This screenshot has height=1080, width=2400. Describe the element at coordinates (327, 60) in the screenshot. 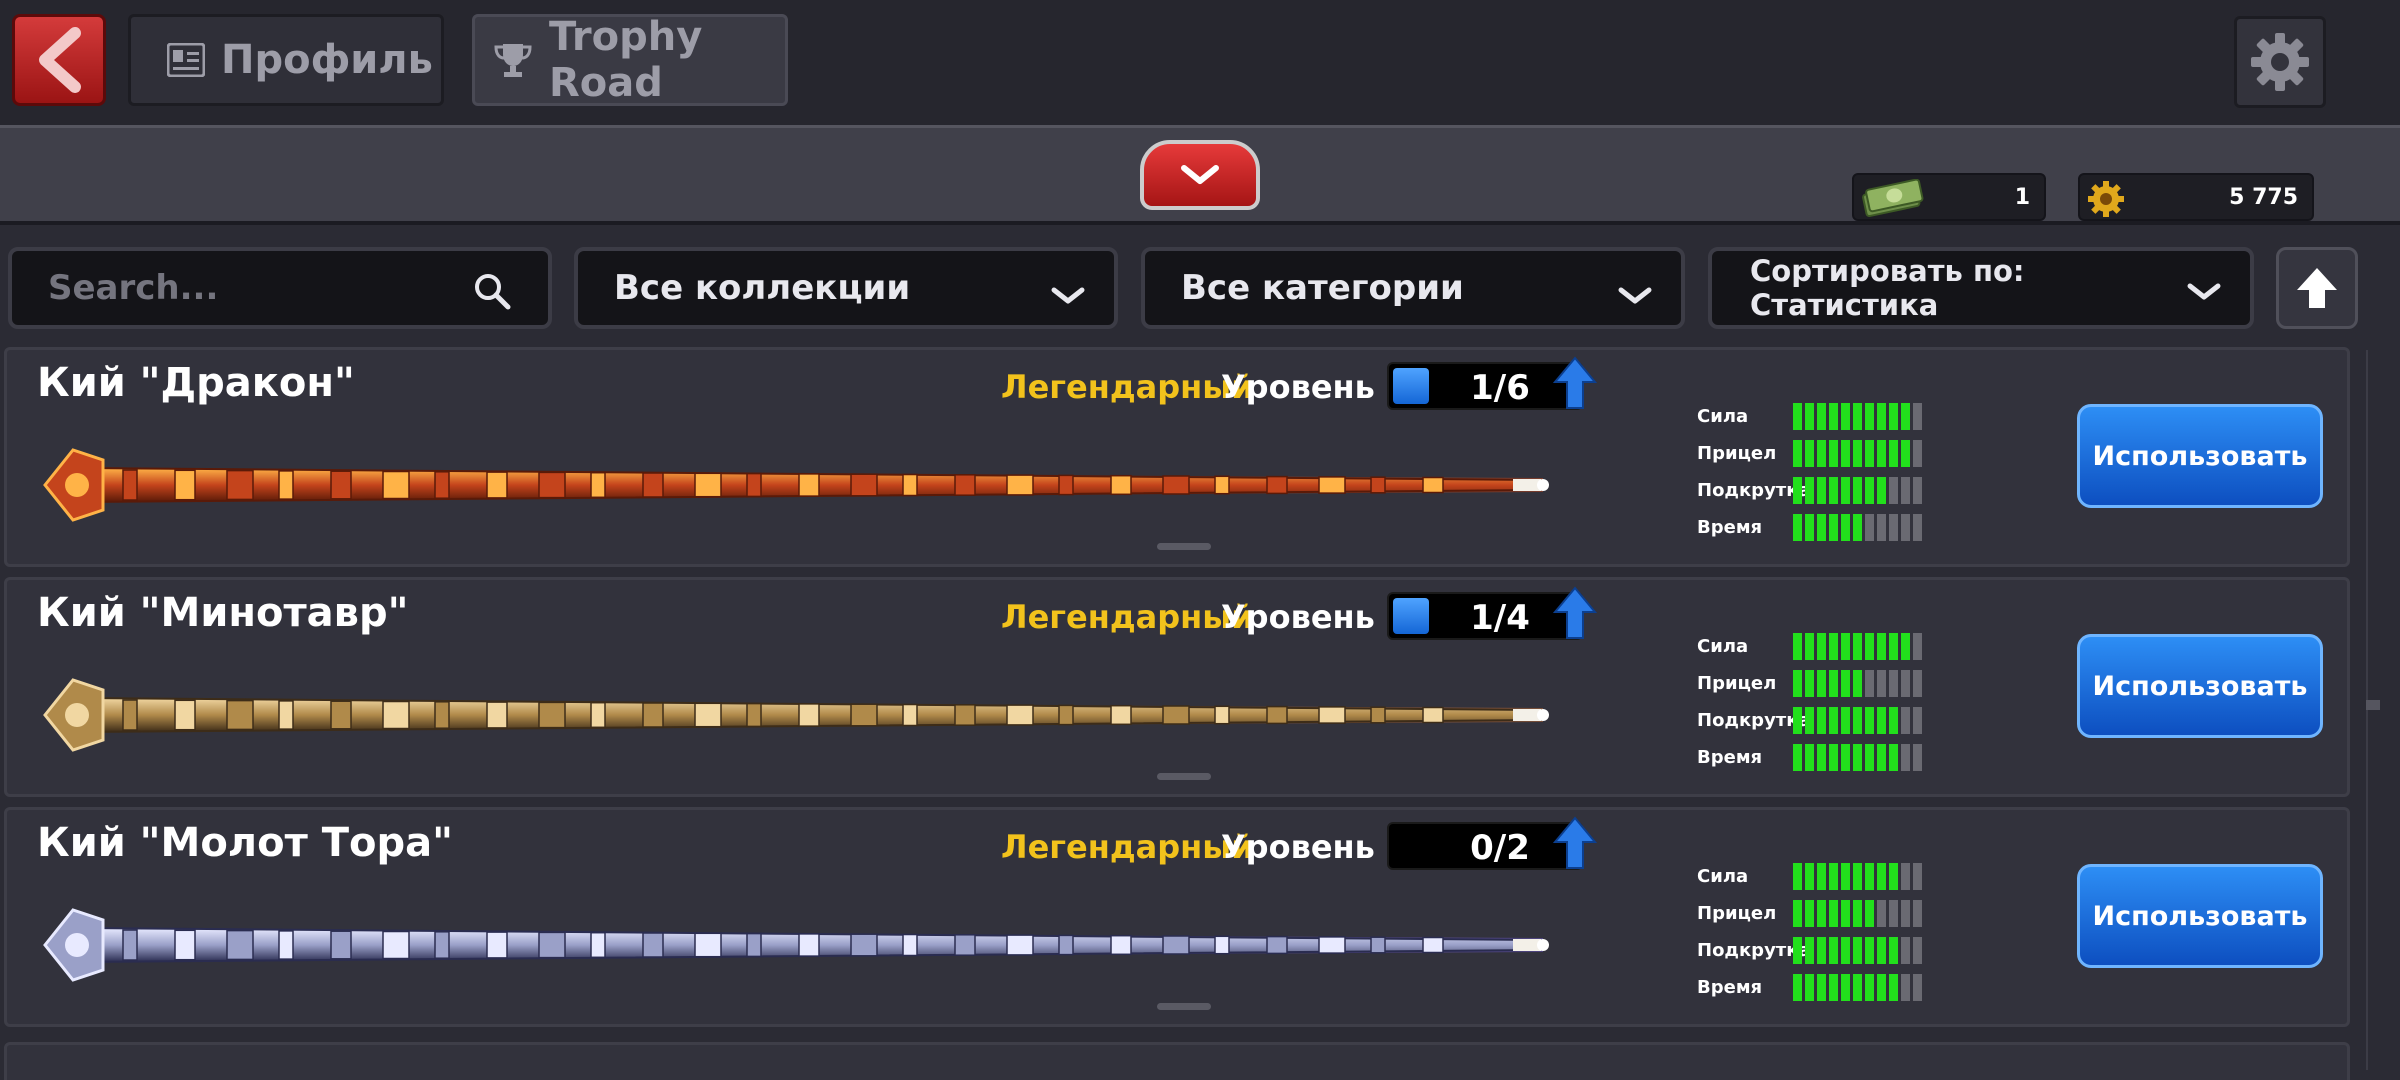

I see `tab-profile-label: Профиль` at that location.